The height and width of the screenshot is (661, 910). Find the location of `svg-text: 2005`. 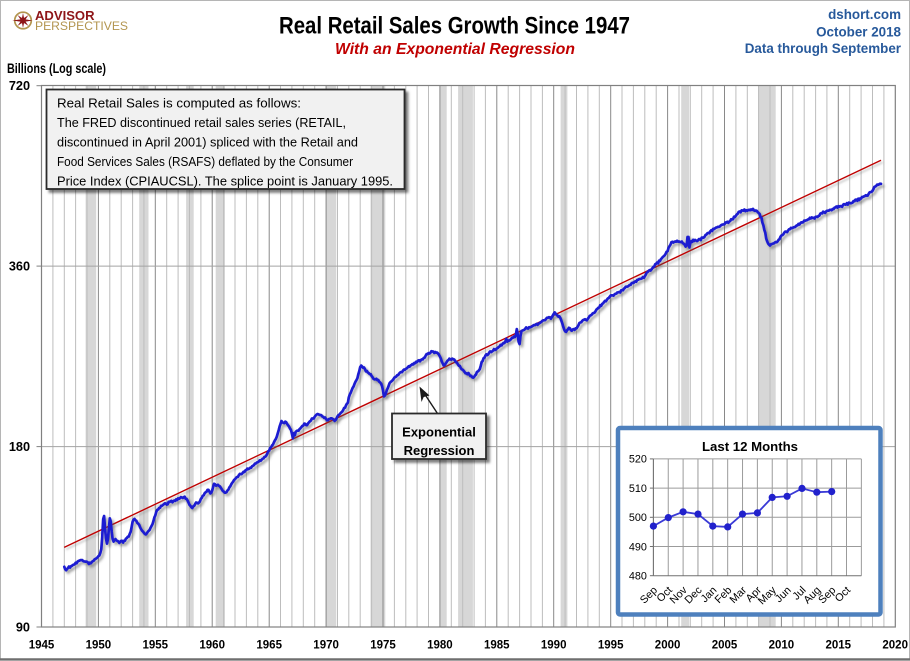

svg-text: 2005 is located at coordinates (725, 646).